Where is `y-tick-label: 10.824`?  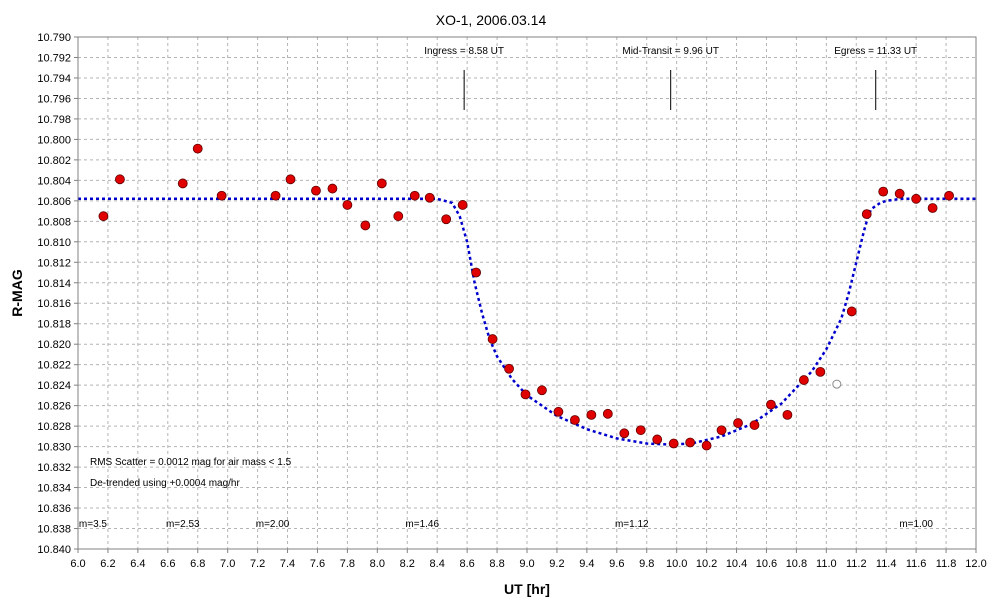
y-tick-label: 10.824 is located at coordinates (54, 386).